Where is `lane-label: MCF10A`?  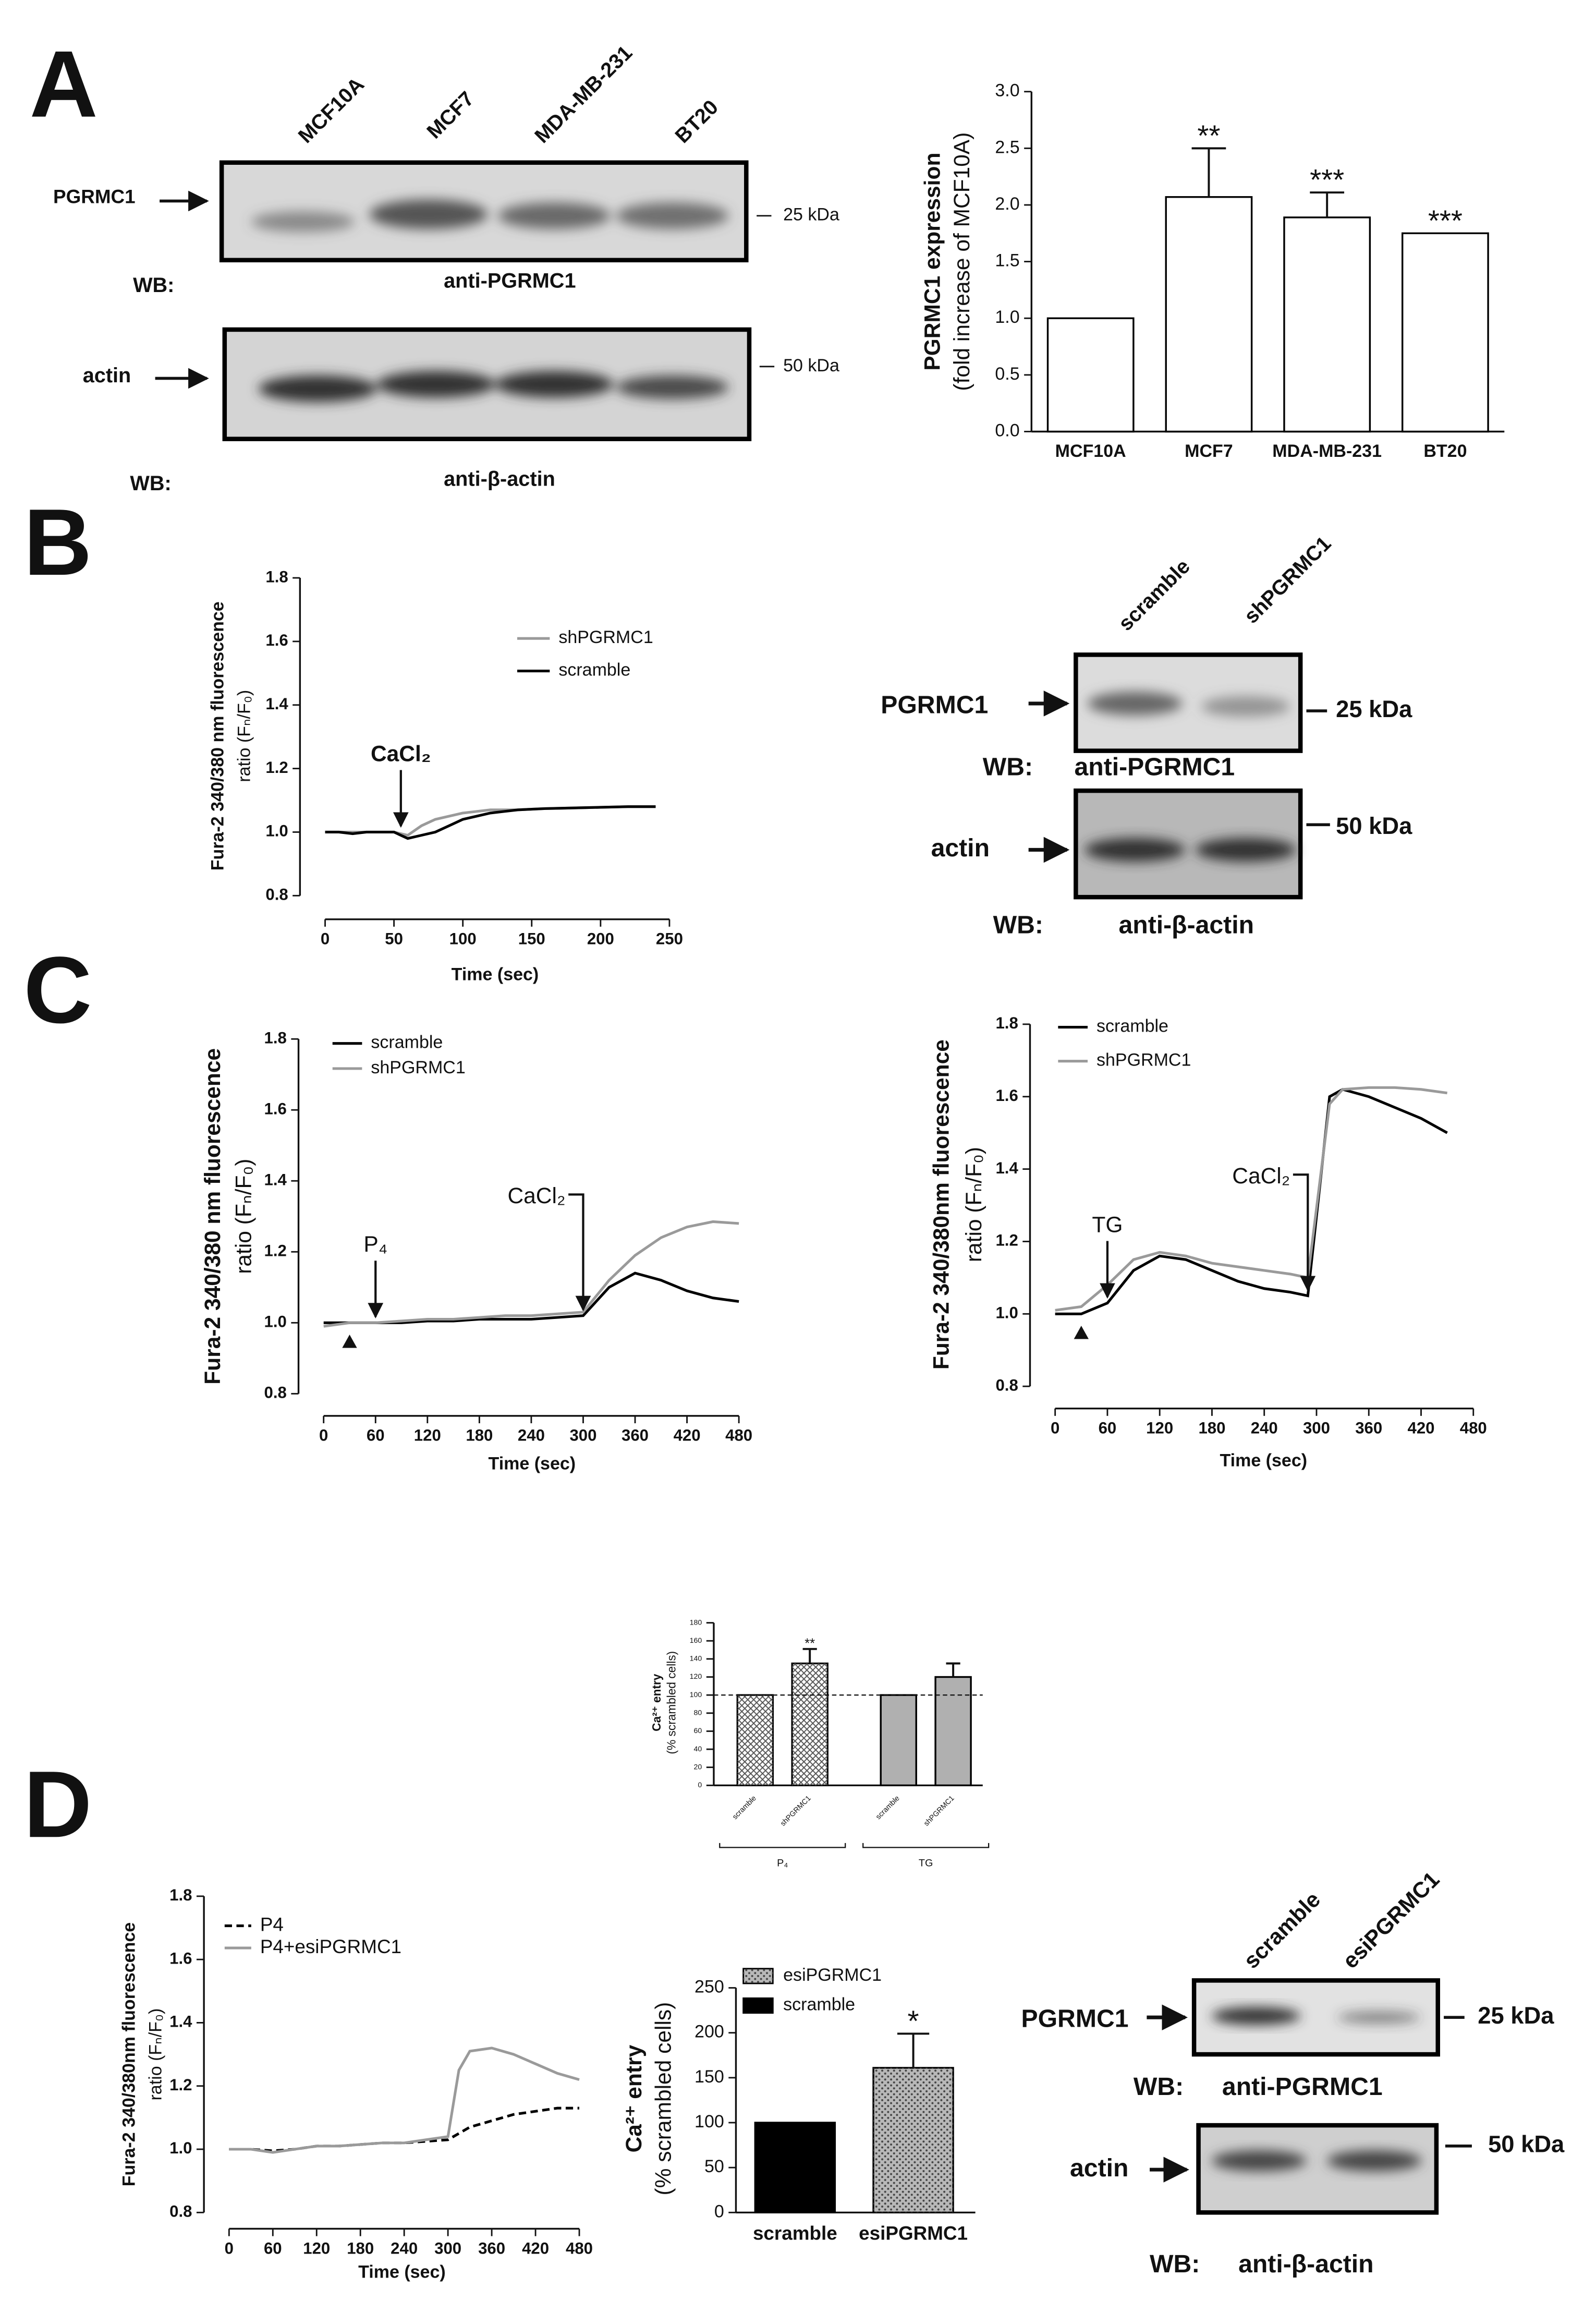 lane-label: MCF10A is located at coordinates (331, 111).